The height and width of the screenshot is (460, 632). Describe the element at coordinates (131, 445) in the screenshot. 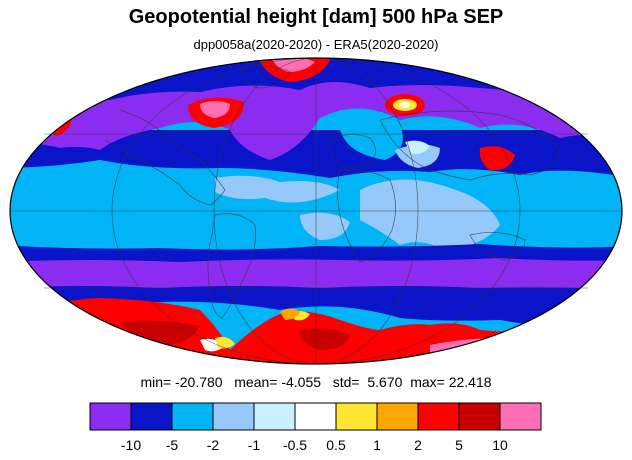

I see `colorbar-tick-label: -10` at that location.